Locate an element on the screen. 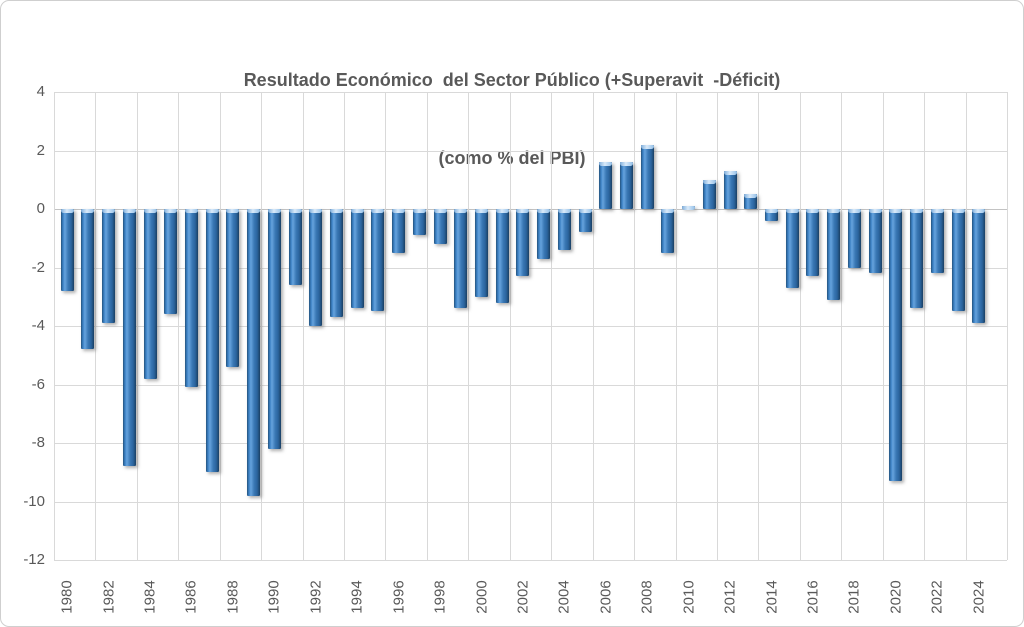 This screenshot has width=1024, height=627. chart-subtitle: (como % del PBI) is located at coordinates (512, 158).